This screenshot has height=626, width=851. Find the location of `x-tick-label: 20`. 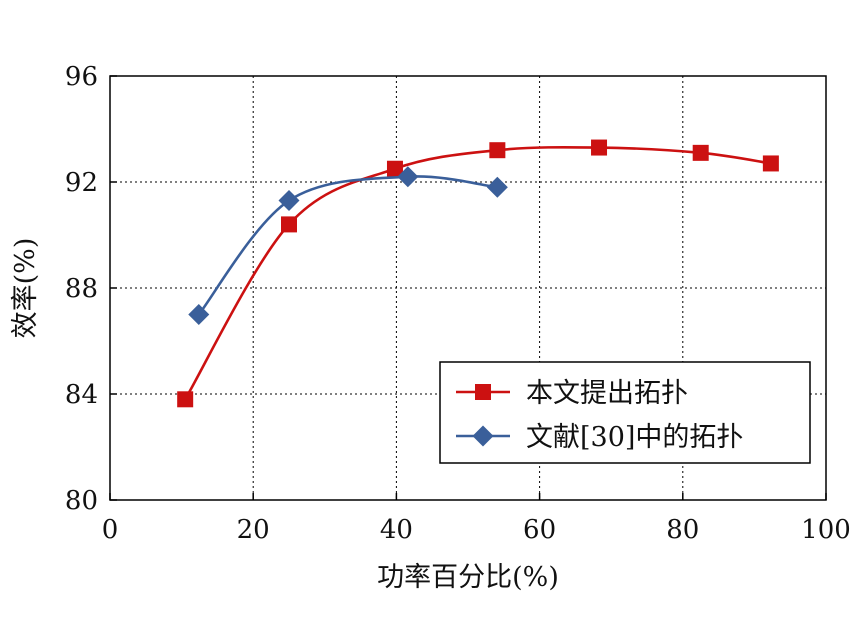

x-tick-label: 20 is located at coordinates (253, 530).